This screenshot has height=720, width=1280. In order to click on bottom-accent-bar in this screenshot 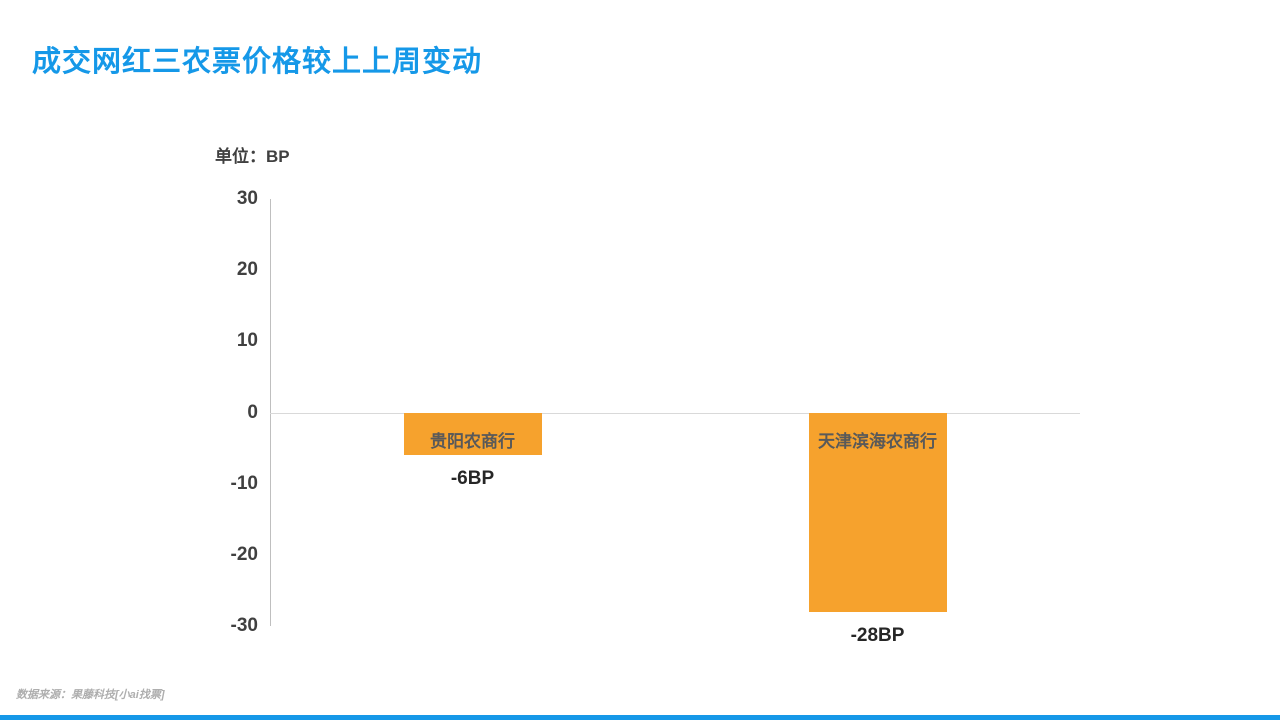, I will do `click(640, 717)`.